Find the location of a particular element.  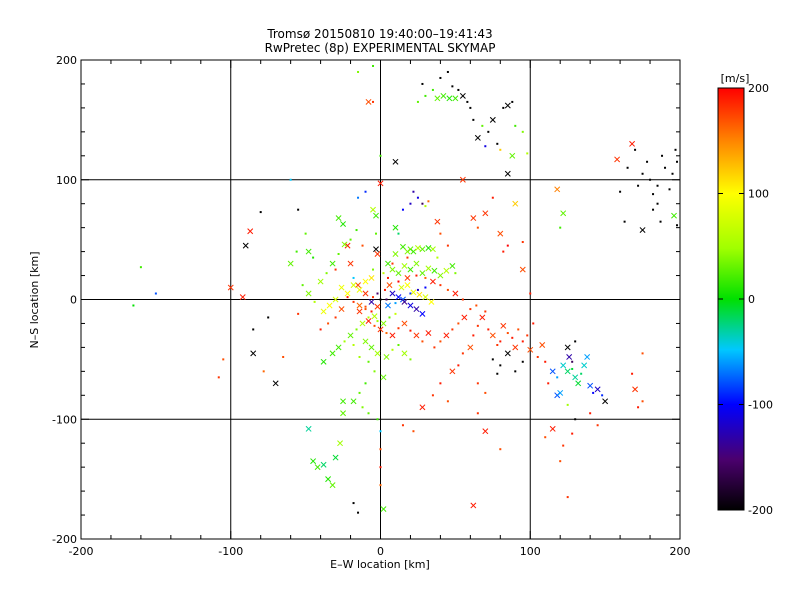

y-tick-label: -100 is located at coordinates (64, 419).